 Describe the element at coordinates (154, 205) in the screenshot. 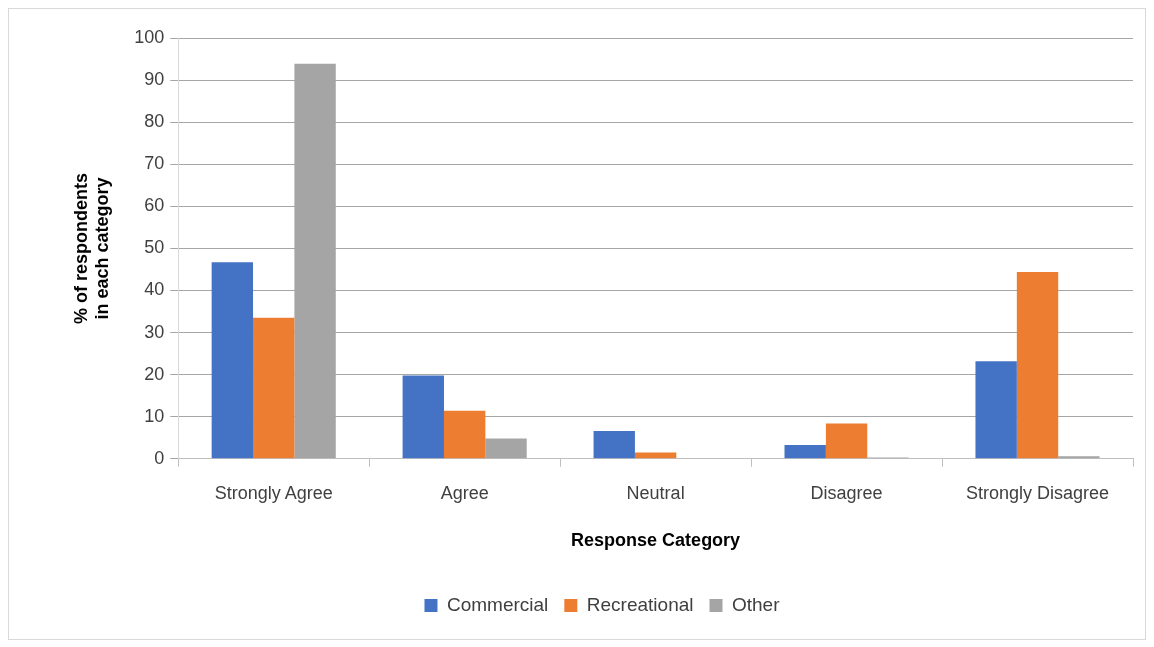

I see `y-tick-label: 60` at that location.